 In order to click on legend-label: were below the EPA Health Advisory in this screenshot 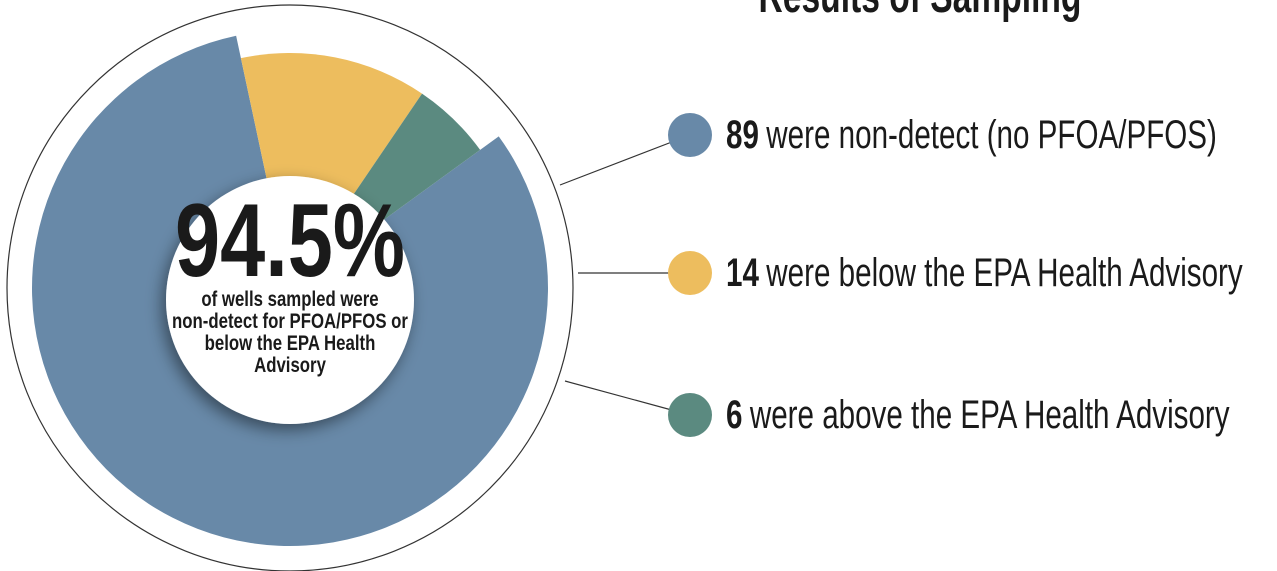, I will do `click(1004, 273)`.